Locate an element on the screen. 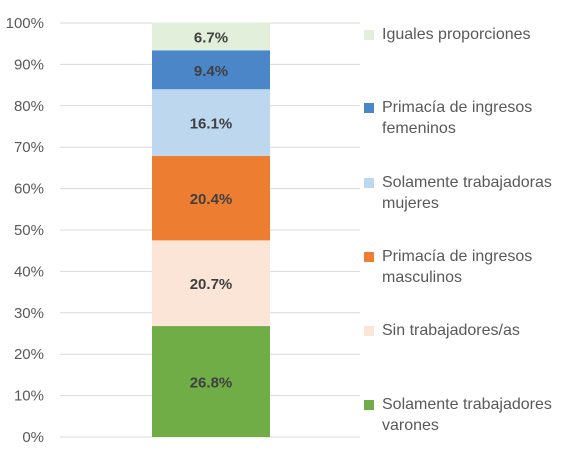  data-label: 16.1% is located at coordinates (211, 124).